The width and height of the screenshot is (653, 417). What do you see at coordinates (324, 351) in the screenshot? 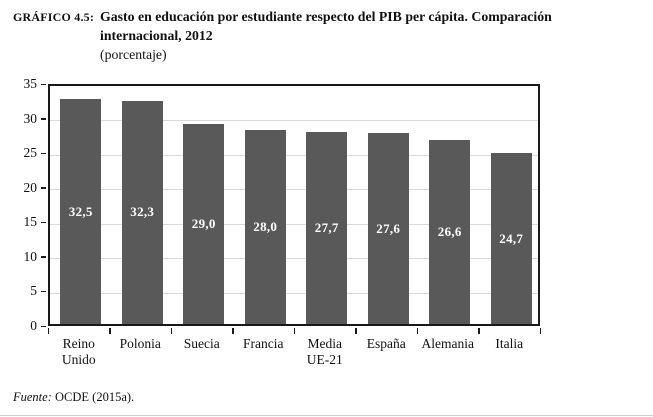
I see `x-axis-category-label-Media UE-21: Media UE-21` at bounding box center [324, 351].